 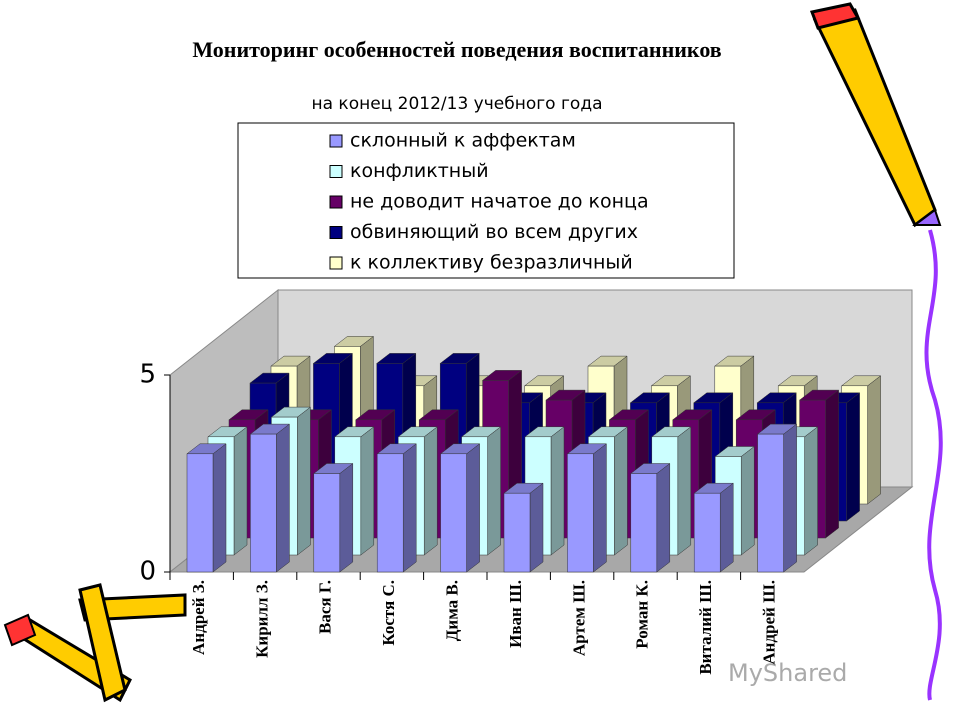 I want to click on x-tick-label: Кирилл З., so click(x=261, y=619).